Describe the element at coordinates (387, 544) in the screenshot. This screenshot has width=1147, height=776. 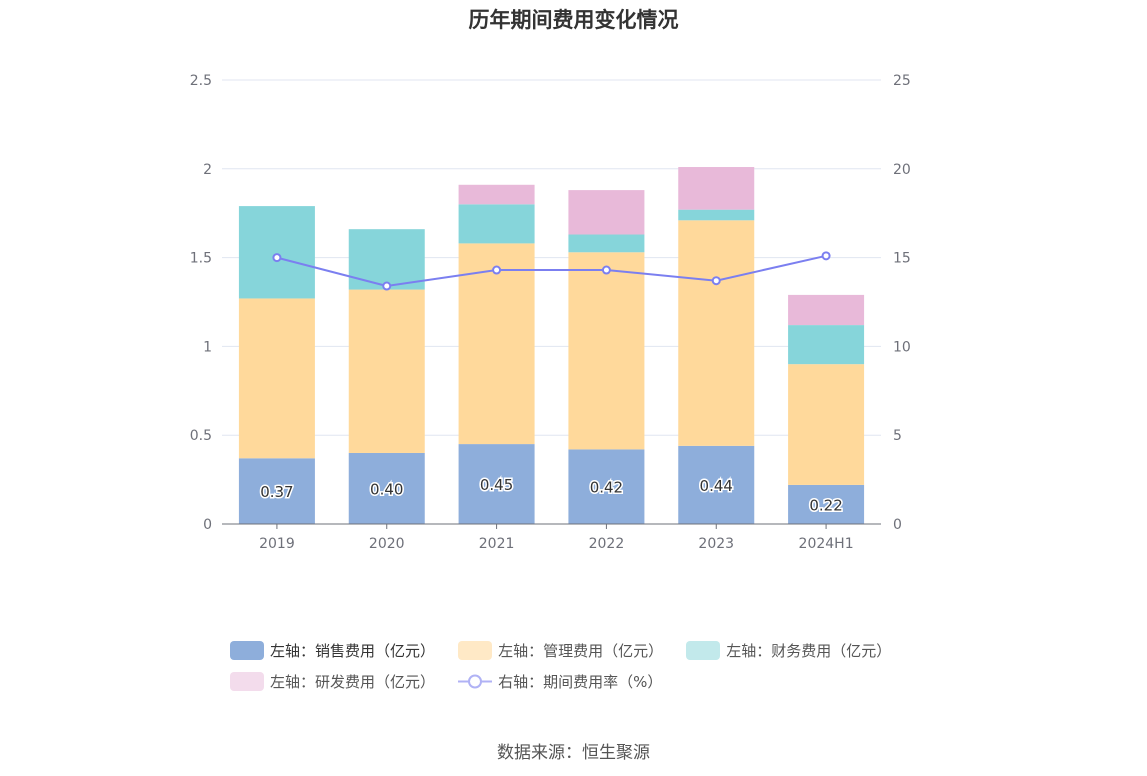
I see `x-axis-tick-label: 2020` at that location.